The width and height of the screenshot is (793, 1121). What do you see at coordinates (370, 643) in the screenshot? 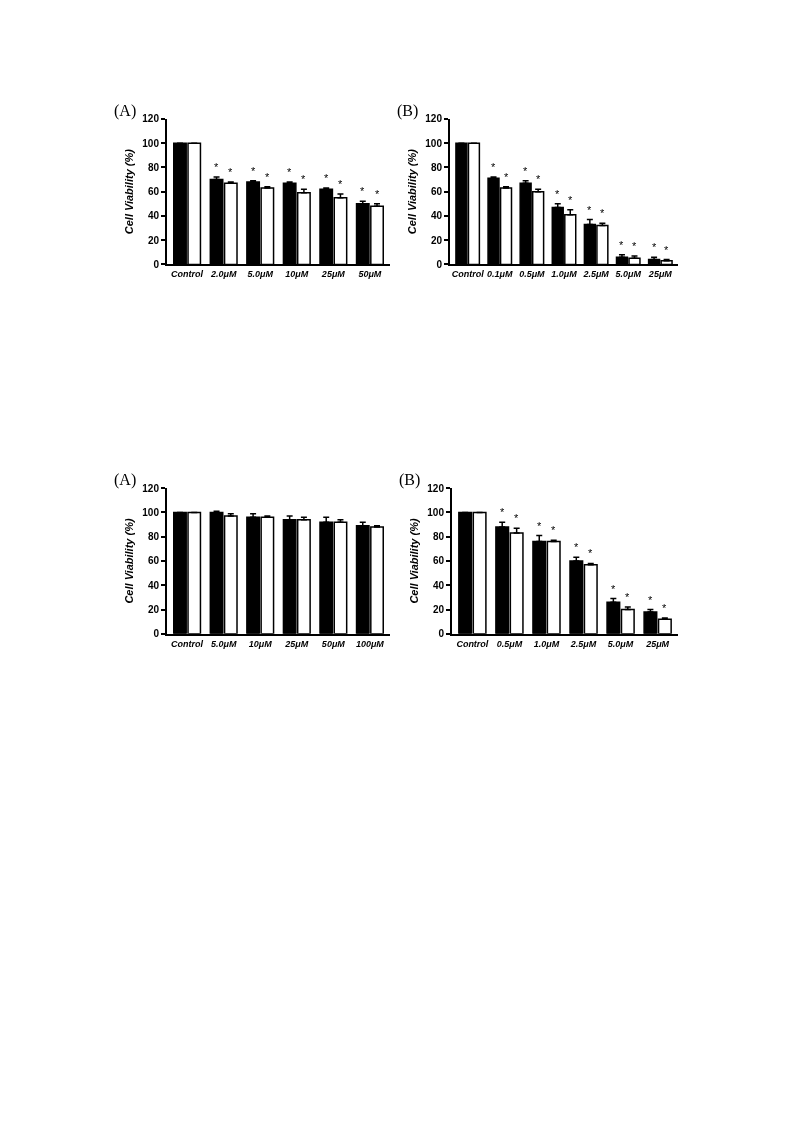
I see `x-tick-label: 100μM` at bounding box center [370, 643].